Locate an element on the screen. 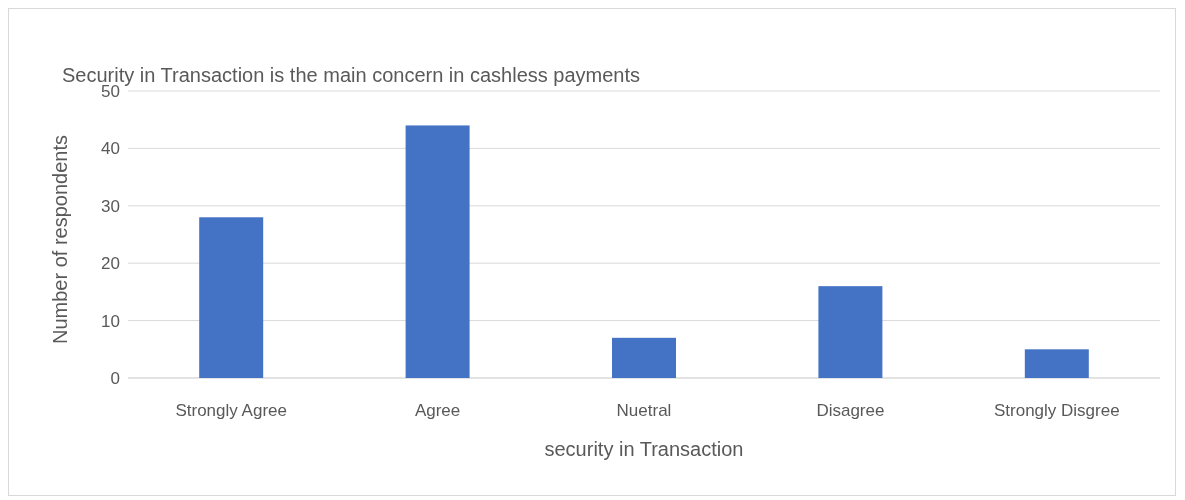  x-tick-label: Disagree is located at coordinates (850, 410).